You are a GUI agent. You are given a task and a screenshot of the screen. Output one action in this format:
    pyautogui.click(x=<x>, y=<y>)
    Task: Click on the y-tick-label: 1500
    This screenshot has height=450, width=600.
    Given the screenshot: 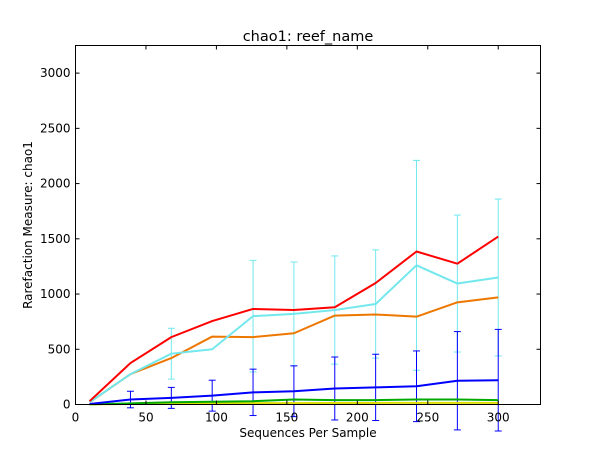 What is the action you would take?
    pyautogui.click(x=55, y=239)
    